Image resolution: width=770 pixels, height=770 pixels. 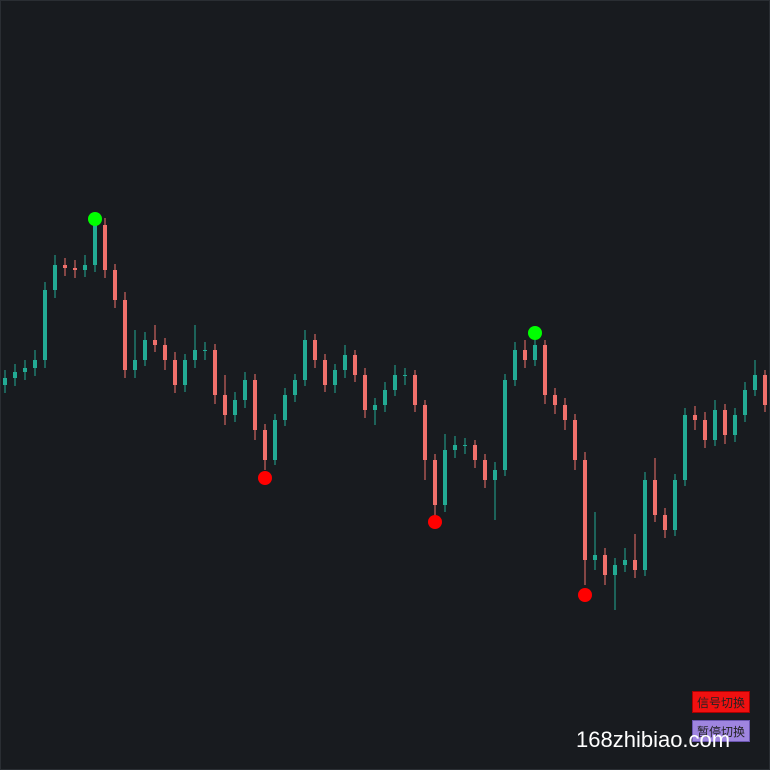 What do you see at coordinates (721, 702) in the screenshot?
I see `signal-switch-button: 信号切换` at bounding box center [721, 702].